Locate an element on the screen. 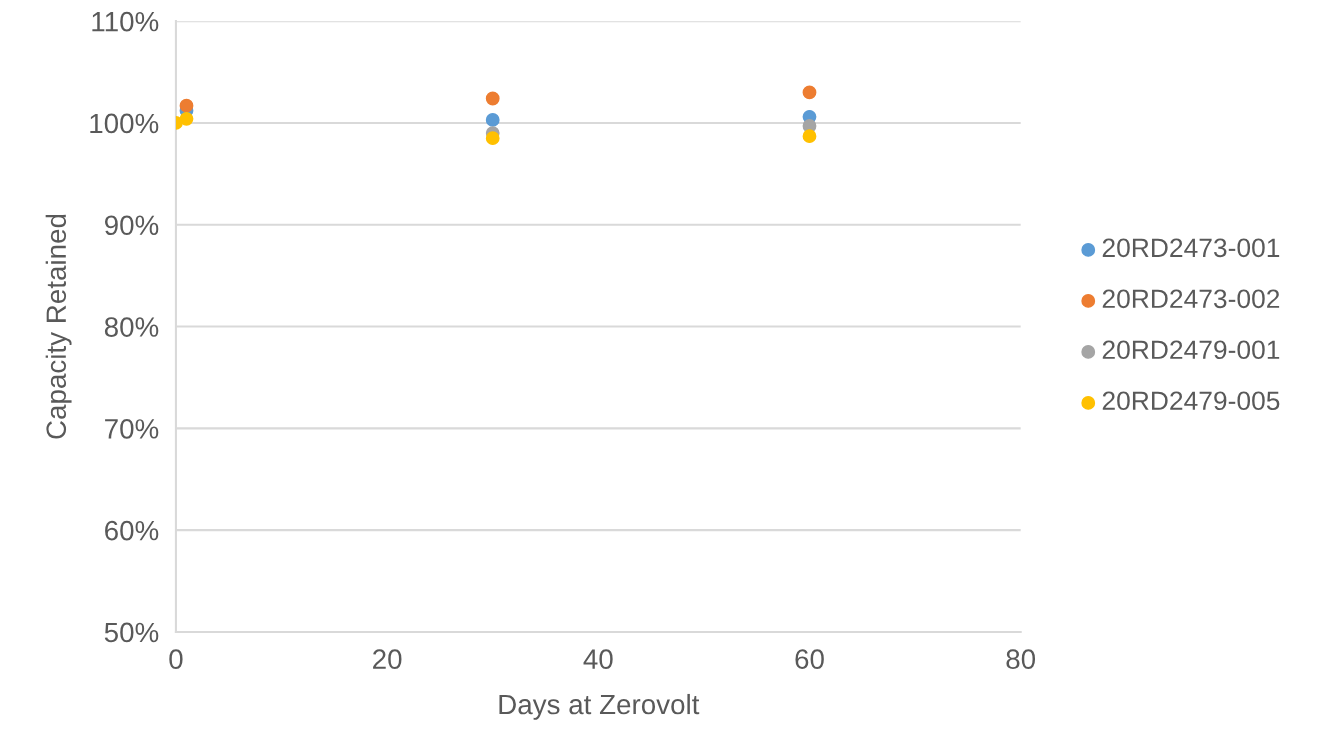  y-axis-title: Capacity Retained is located at coordinates (58, 326).